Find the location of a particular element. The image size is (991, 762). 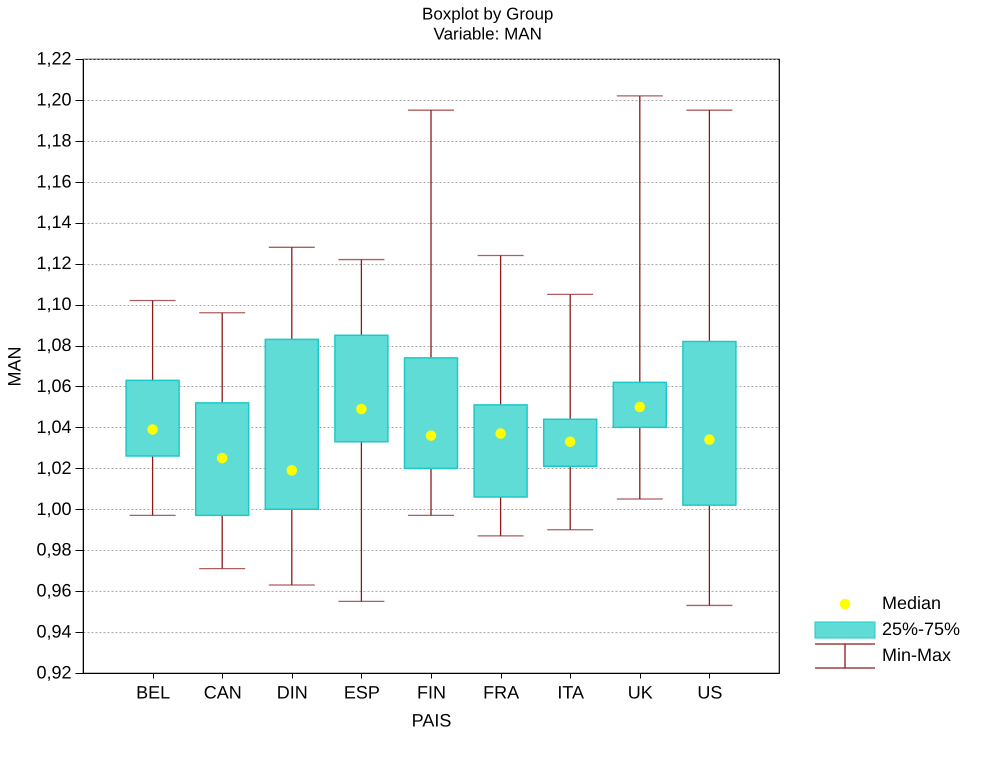

y-tick-label: 1,22 is located at coordinates (54, 58).